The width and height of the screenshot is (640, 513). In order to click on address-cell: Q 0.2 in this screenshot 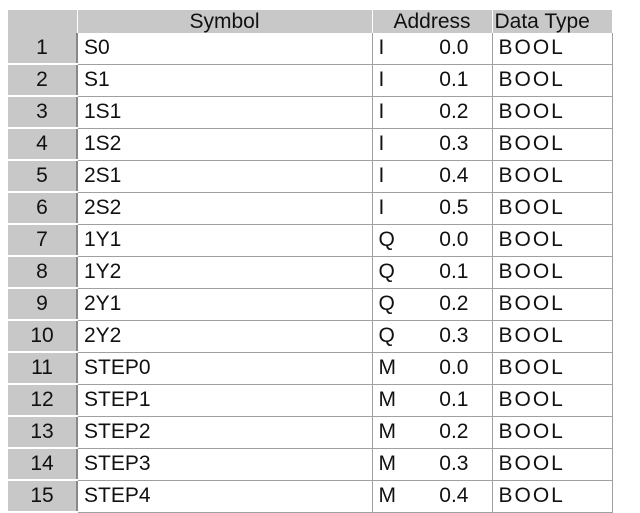, I will do `click(432, 304)`.